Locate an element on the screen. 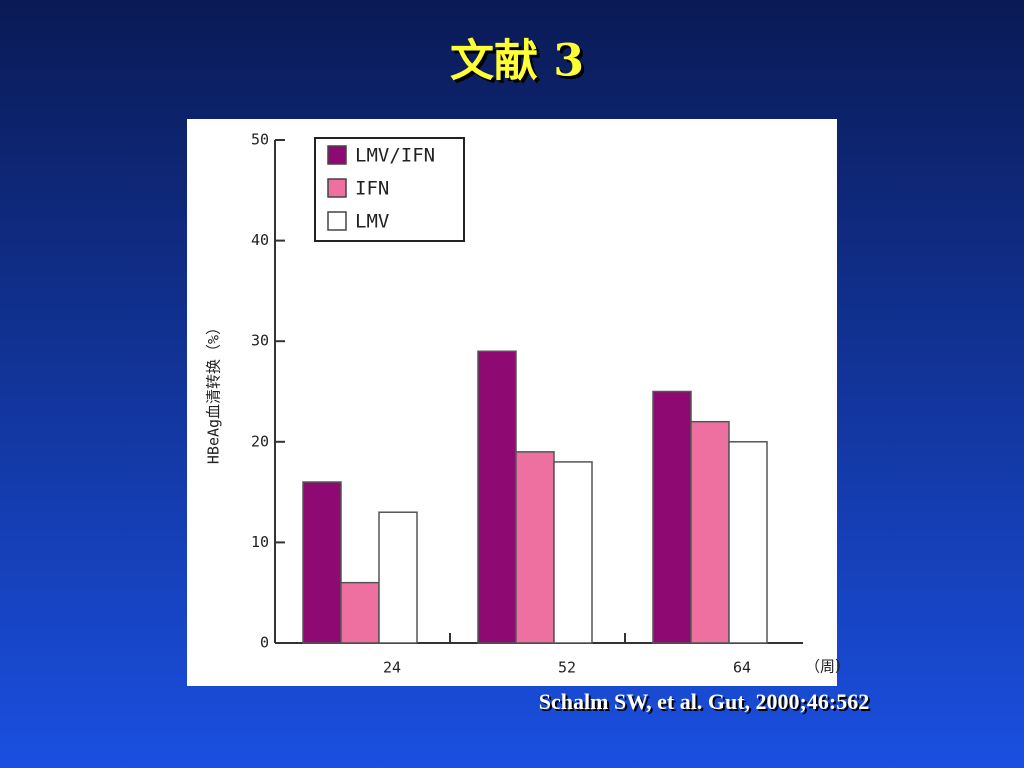  x-axis-label: （周） is located at coordinates (827, 667).